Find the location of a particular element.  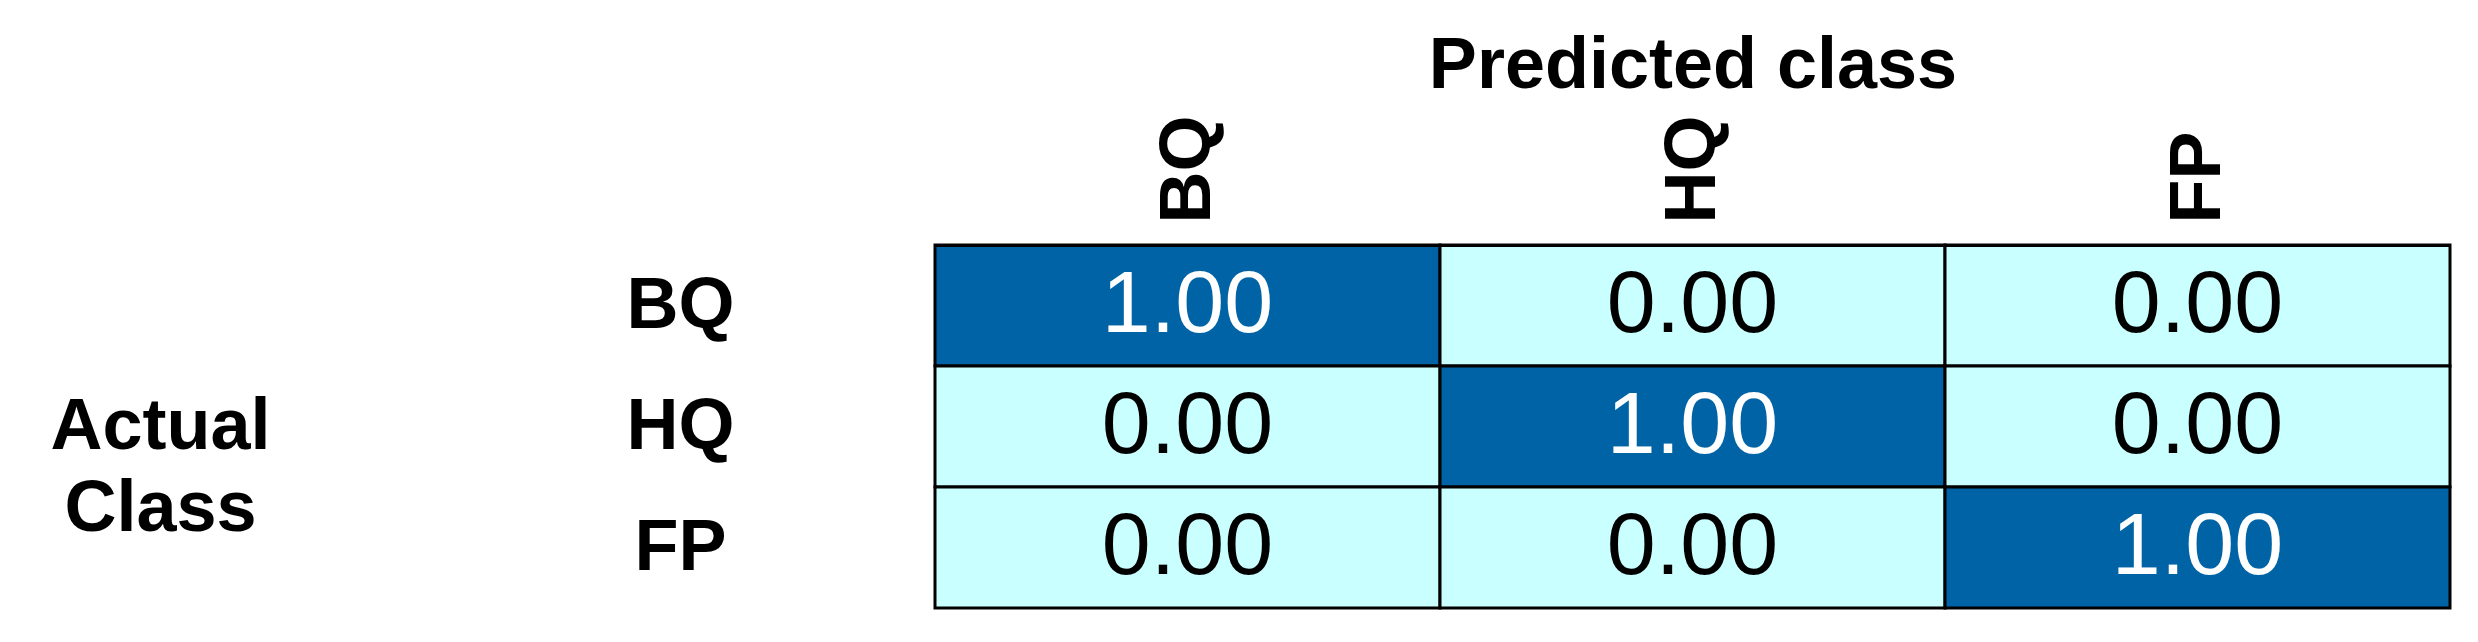

x-tick-label: BQ is located at coordinates (1184, 169).